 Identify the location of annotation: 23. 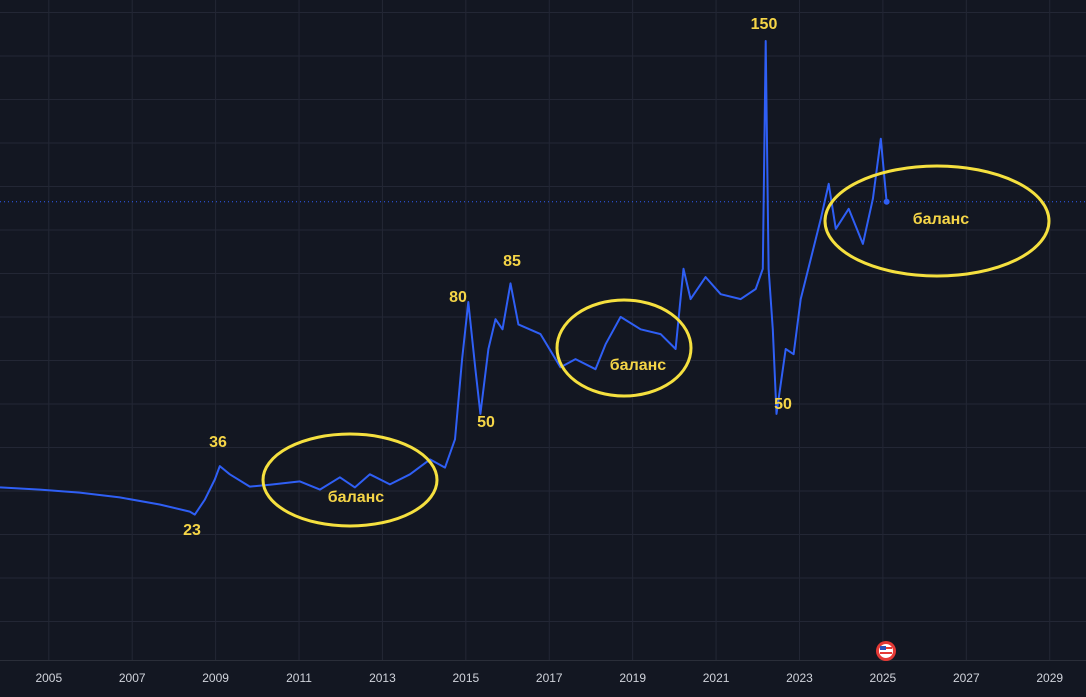
(192, 530).